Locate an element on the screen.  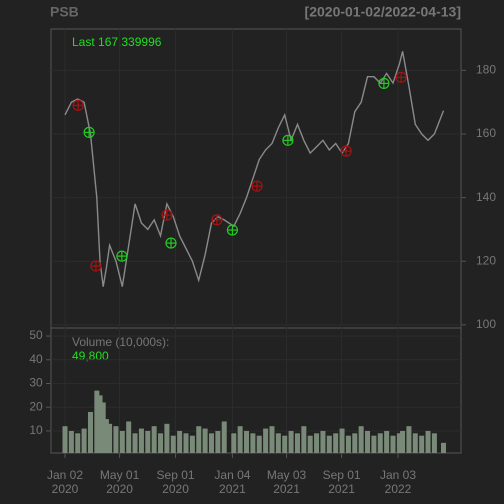
y-tick-label: 180 is located at coordinates (486, 70).